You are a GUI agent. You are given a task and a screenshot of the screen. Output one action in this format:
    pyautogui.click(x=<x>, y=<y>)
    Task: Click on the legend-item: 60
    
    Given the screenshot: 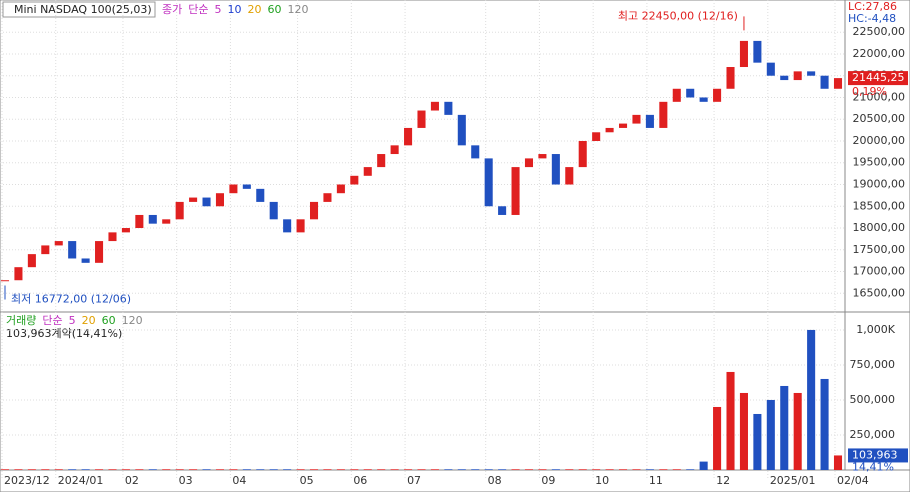 What is the action you would take?
    pyautogui.click(x=275, y=9)
    